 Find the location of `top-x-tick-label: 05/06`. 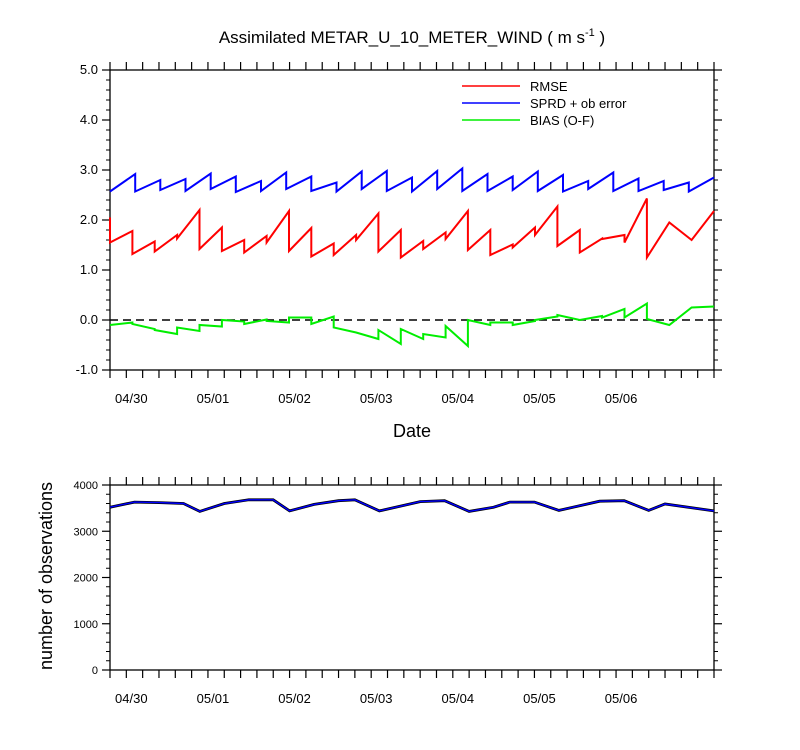

top-x-tick-label: 05/06 is located at coordinates (621, 398).